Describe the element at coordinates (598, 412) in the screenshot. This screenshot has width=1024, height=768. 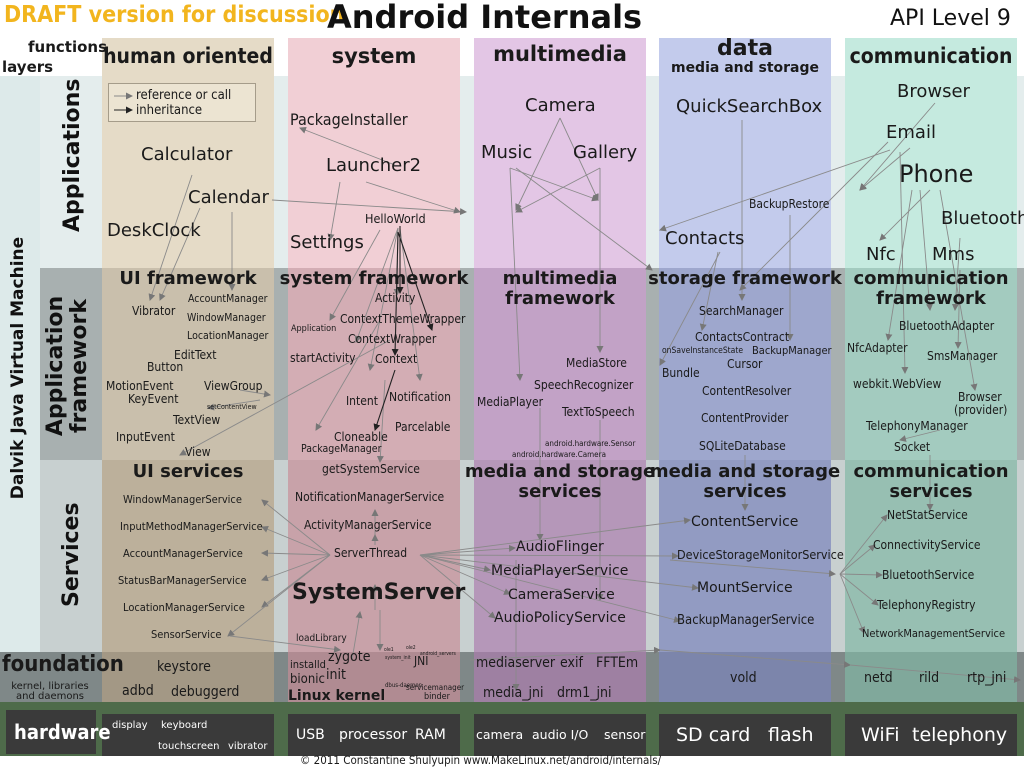
I see `fw-texttospeech: TextToSpeech` at that location.